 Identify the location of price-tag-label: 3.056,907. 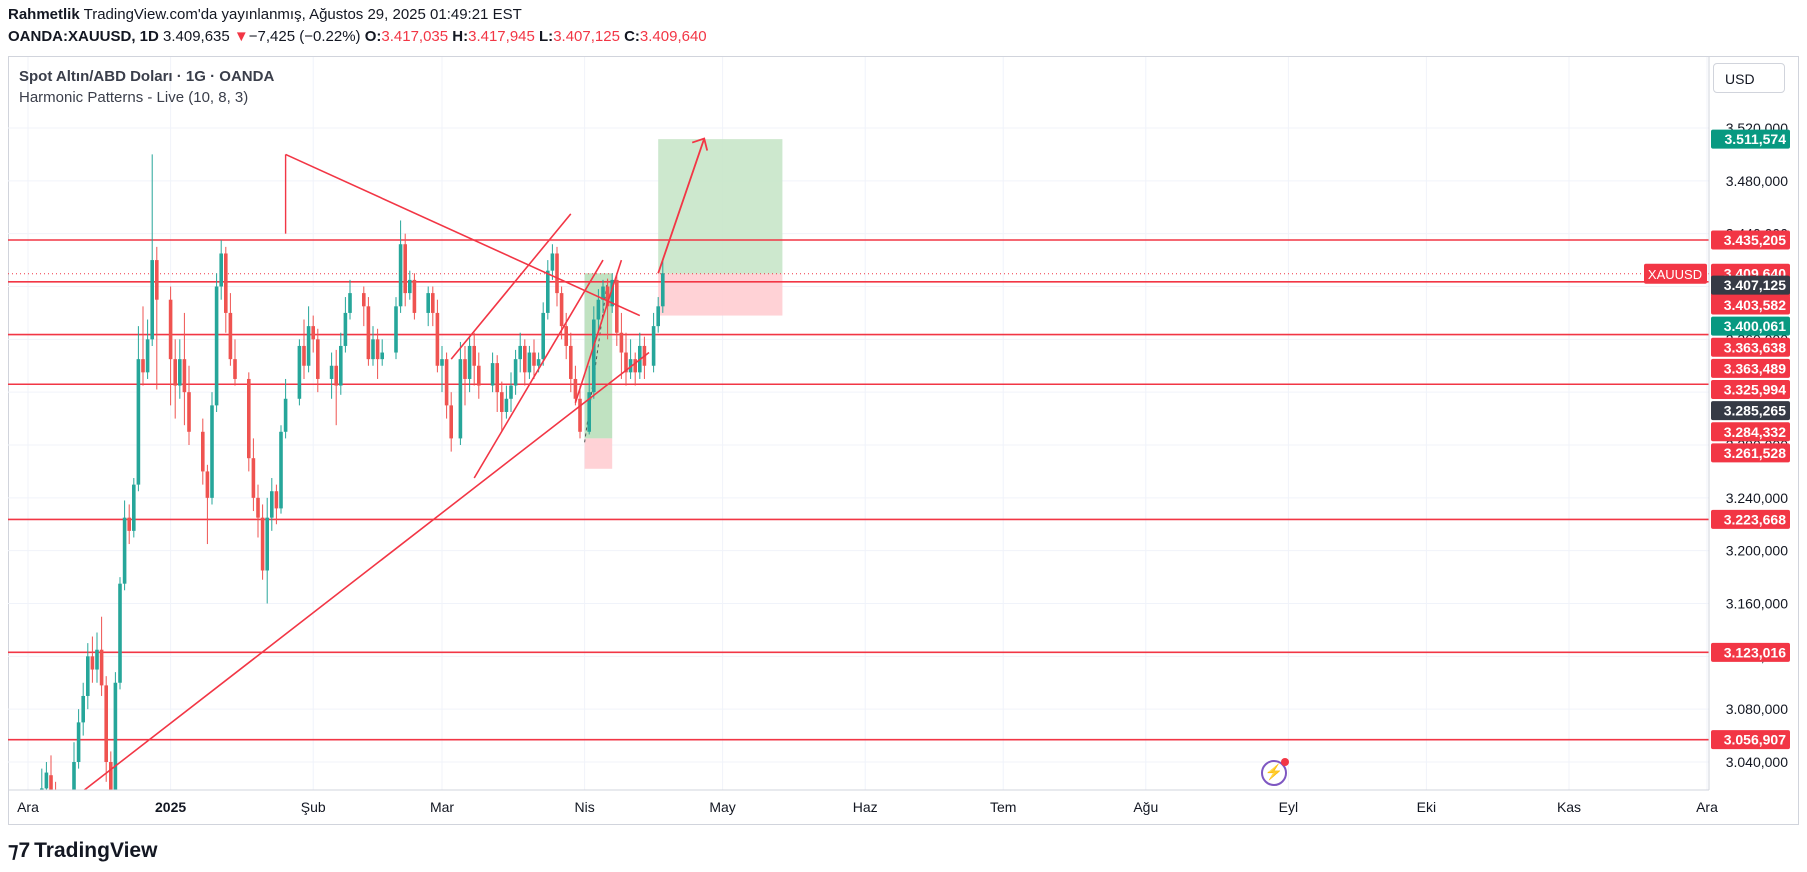
(1755, 740).